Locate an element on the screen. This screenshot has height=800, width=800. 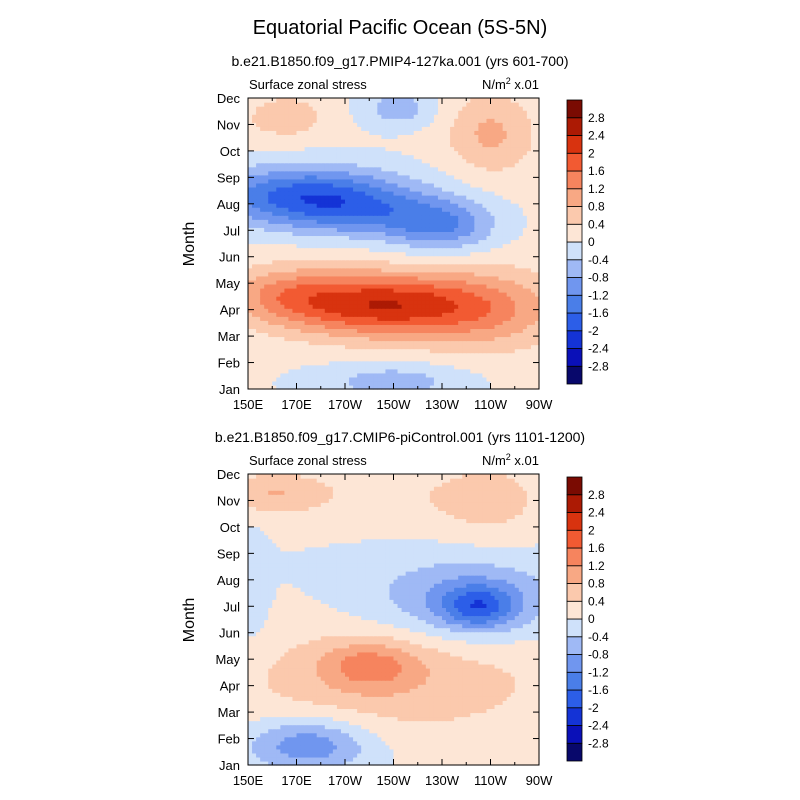
units-text: N/m is located at coordinates (494, 84).